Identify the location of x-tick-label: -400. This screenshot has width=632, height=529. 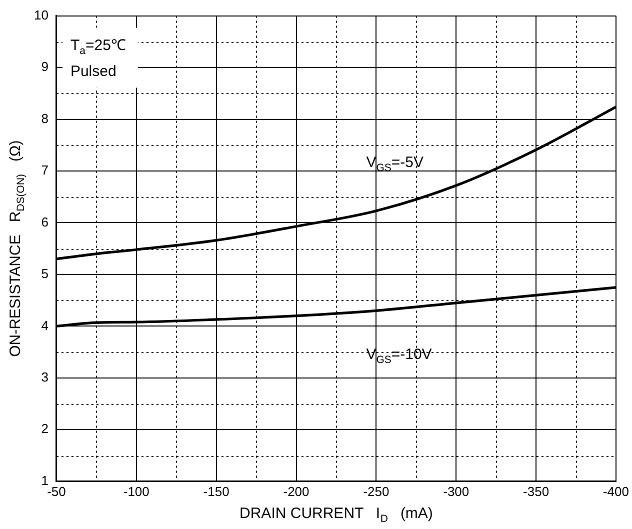
(616, 491).